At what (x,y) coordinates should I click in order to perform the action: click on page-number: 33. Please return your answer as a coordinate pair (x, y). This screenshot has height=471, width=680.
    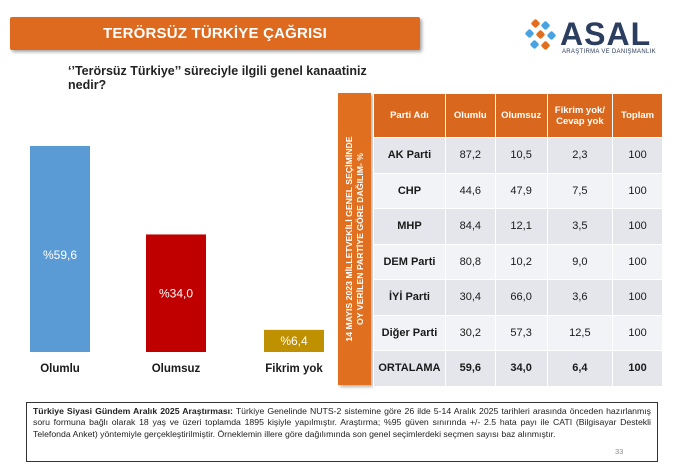
    Looking at the image, I should click on (619, 451).